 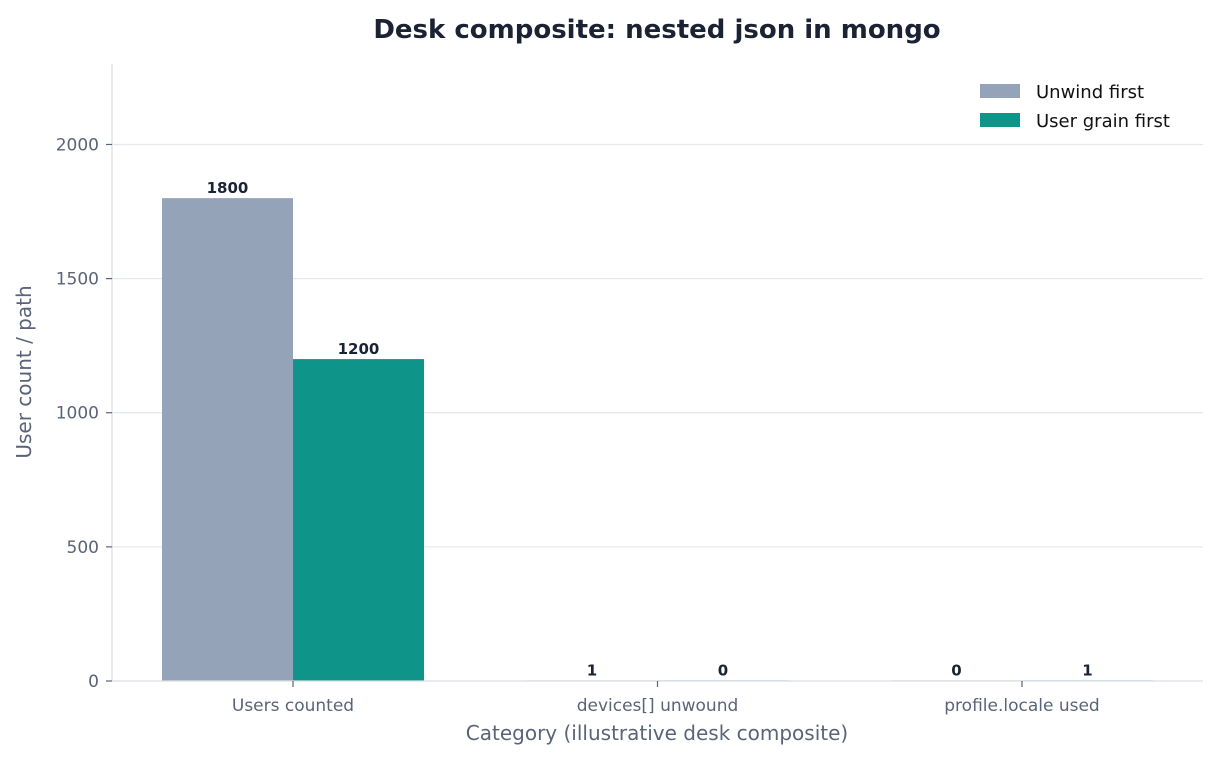 What do you see at coordinates (1103, 121) in the screenshot?
I see `legend-label: User grain first` at bounding box center [1103, 121].